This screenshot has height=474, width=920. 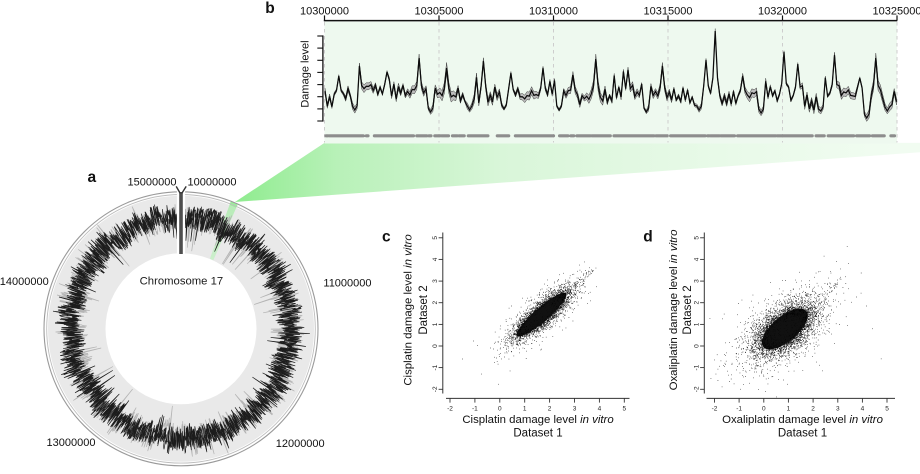 I want to click on svg-text: 10325000, so click(x=896, y=12).